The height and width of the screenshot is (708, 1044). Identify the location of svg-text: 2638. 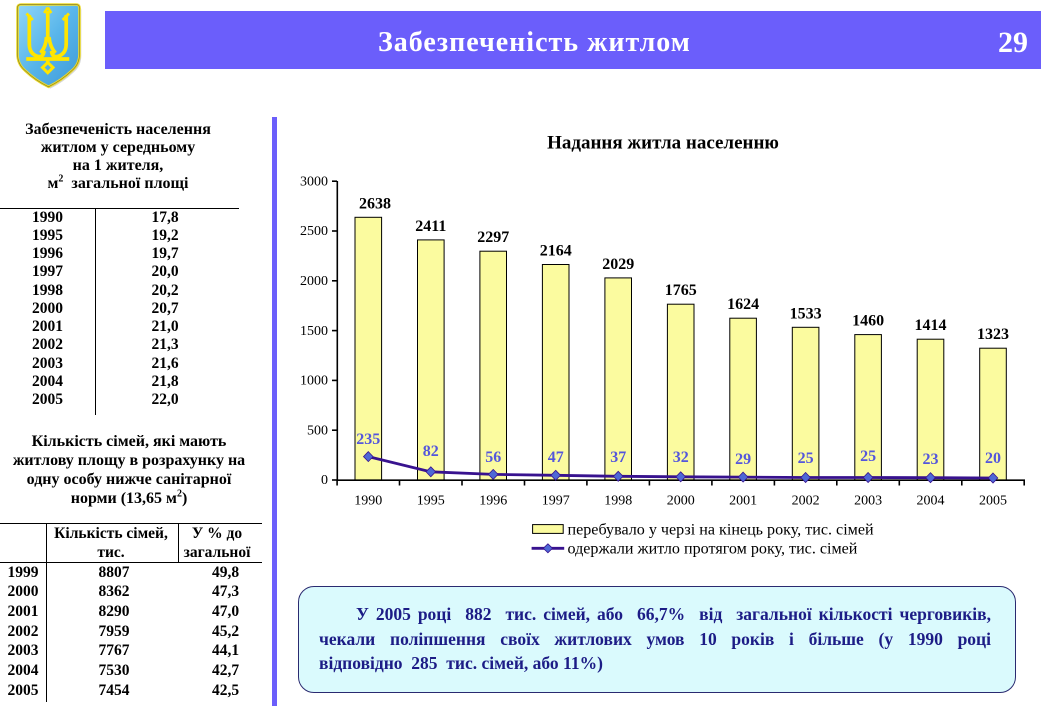
(375, 203).